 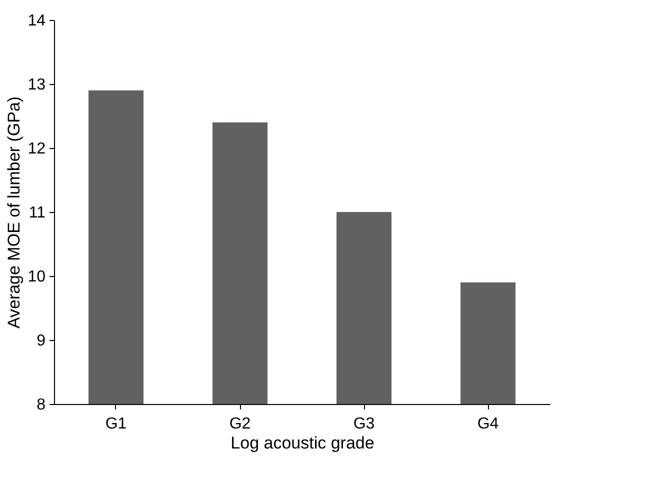 What do you see at coordinates (41, 341) in the screenshot?
I see `y-tick-label: 9` at bounding box center [41, 341].